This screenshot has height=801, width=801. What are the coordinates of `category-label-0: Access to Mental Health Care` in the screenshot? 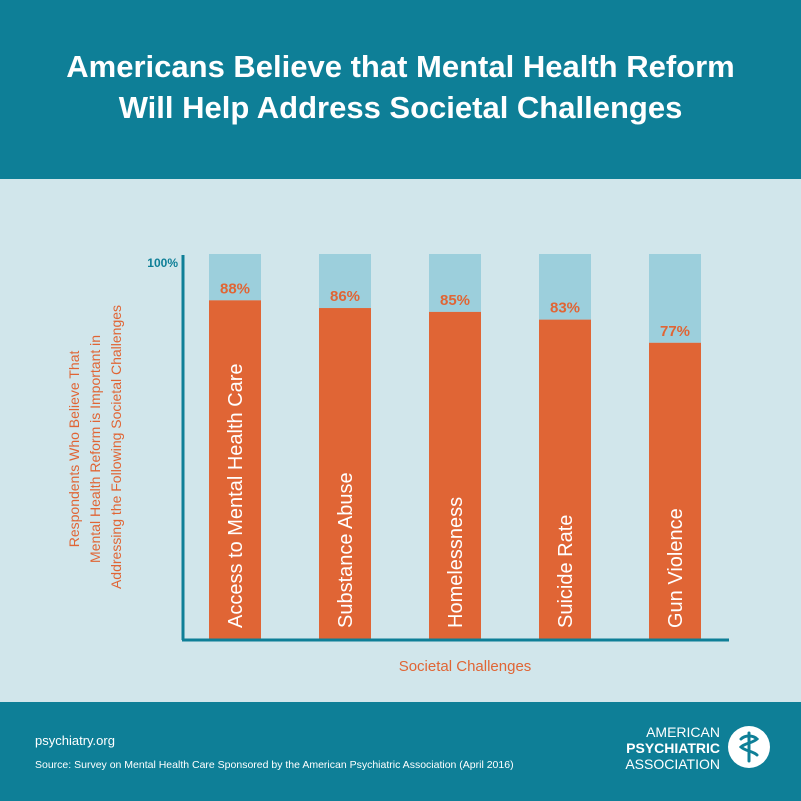 It's located at (236, 495).